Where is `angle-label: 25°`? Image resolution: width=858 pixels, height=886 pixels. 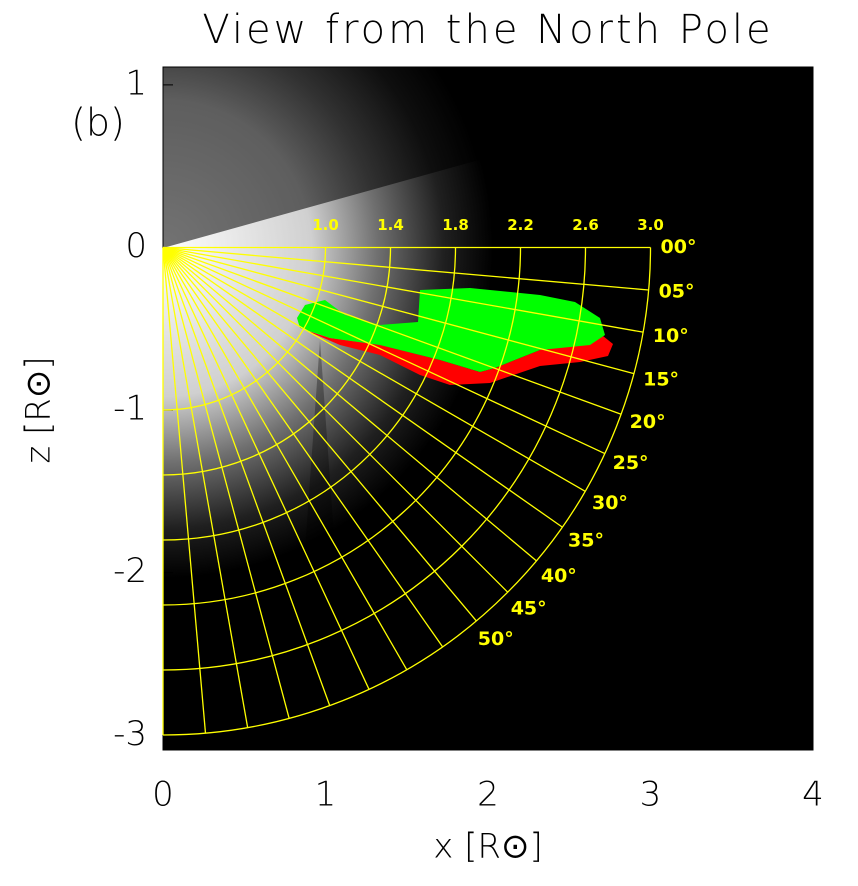 angle-label: 25° is located at coordinates (631, 463).